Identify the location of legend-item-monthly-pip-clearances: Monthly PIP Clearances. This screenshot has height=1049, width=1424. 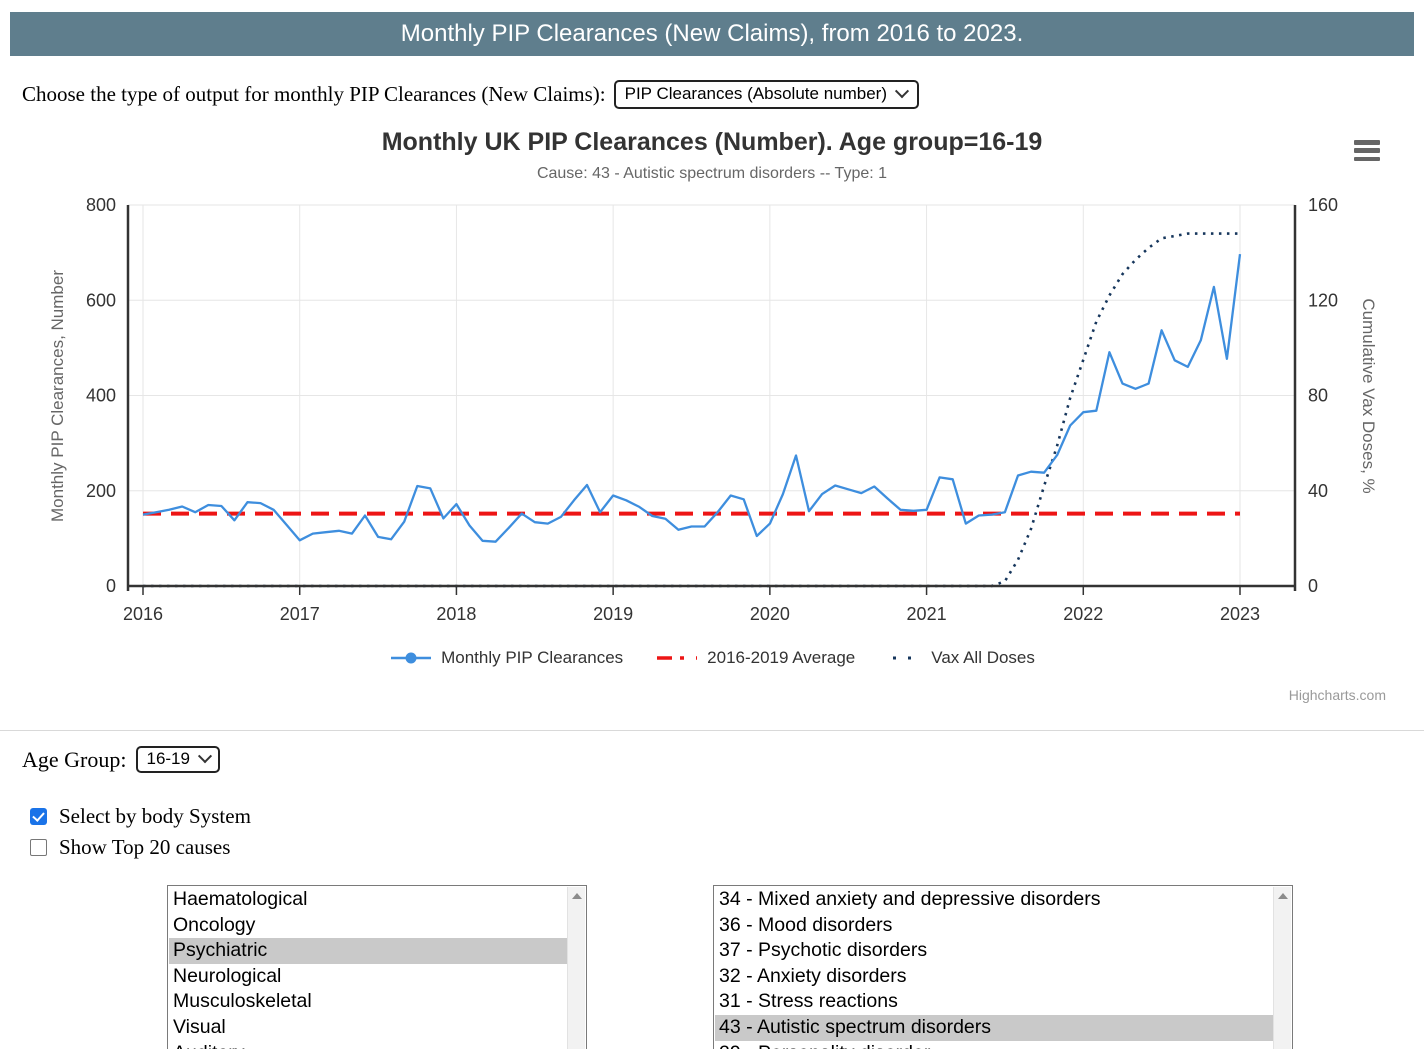
(506, 658).